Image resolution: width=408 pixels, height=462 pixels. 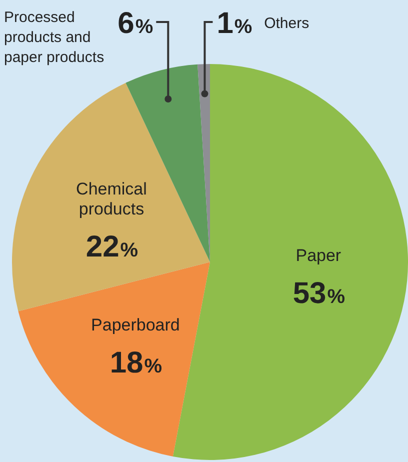 I want to click on slice-label: Processed products and paper products, so click(x=54, y=37).